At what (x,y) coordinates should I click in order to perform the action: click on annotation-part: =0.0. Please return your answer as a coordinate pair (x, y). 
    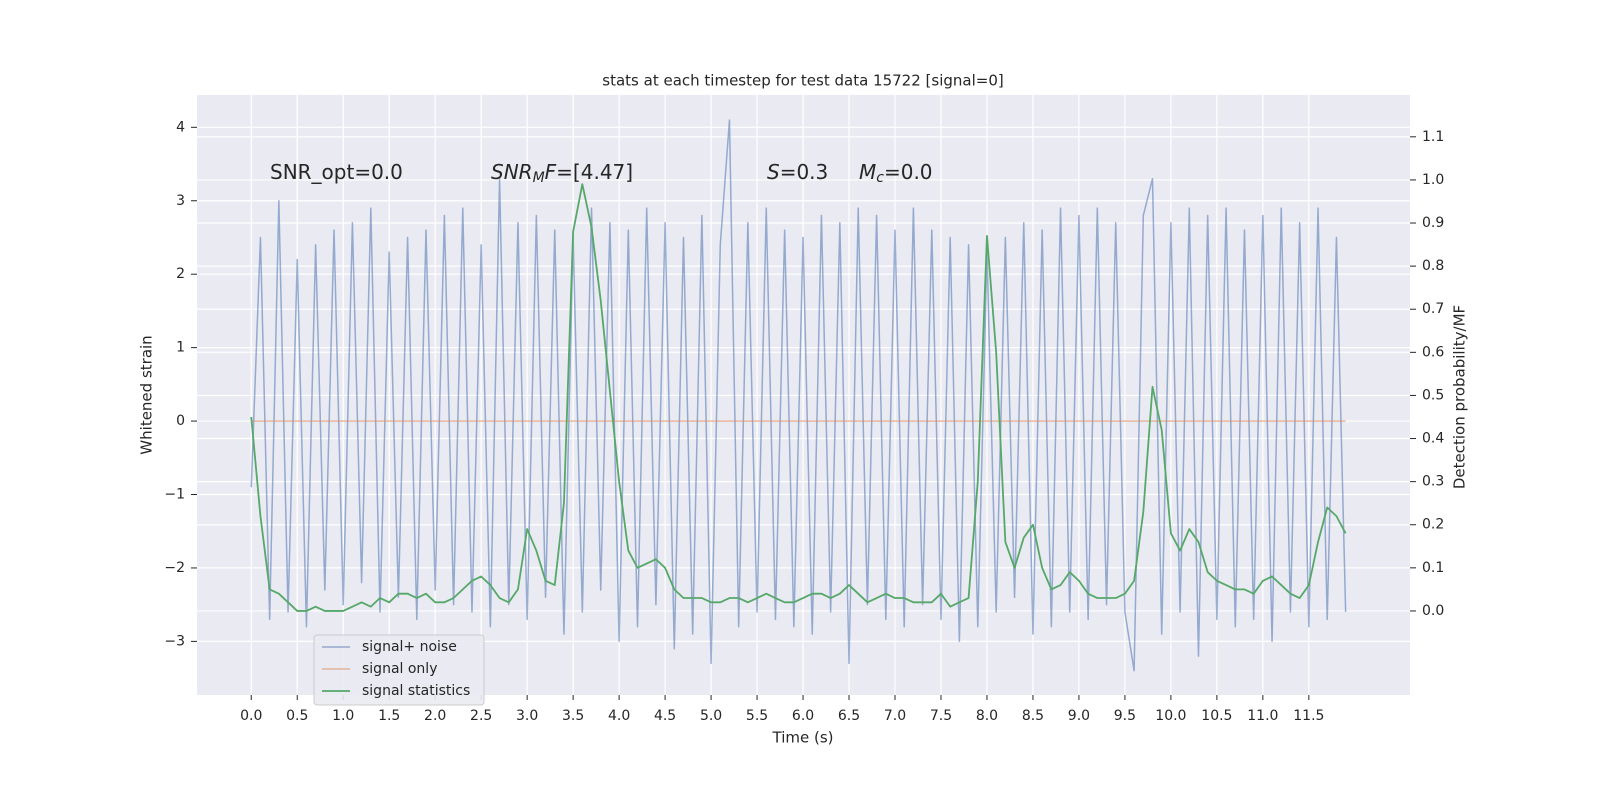
    Looking at the image, I should click on (908, 172).